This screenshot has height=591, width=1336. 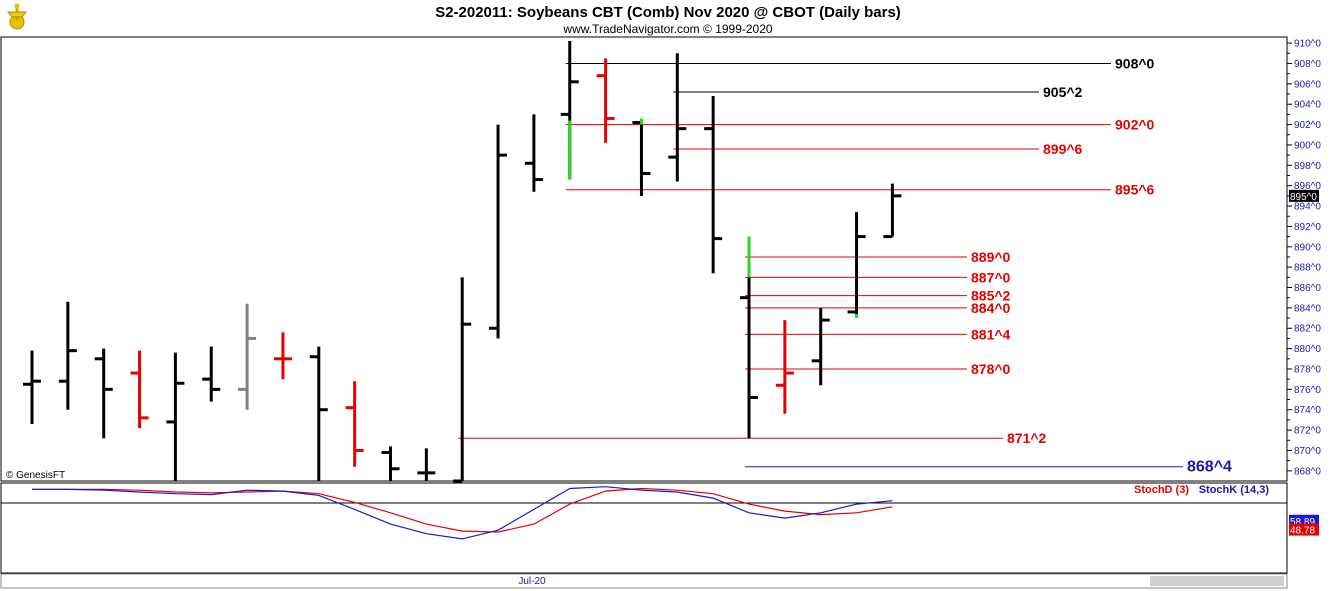 What do you see at coordinates (1302, 522) in the screenshot?
I see `stoch-k-value: 58.89` at bounding box center [1302, 522].